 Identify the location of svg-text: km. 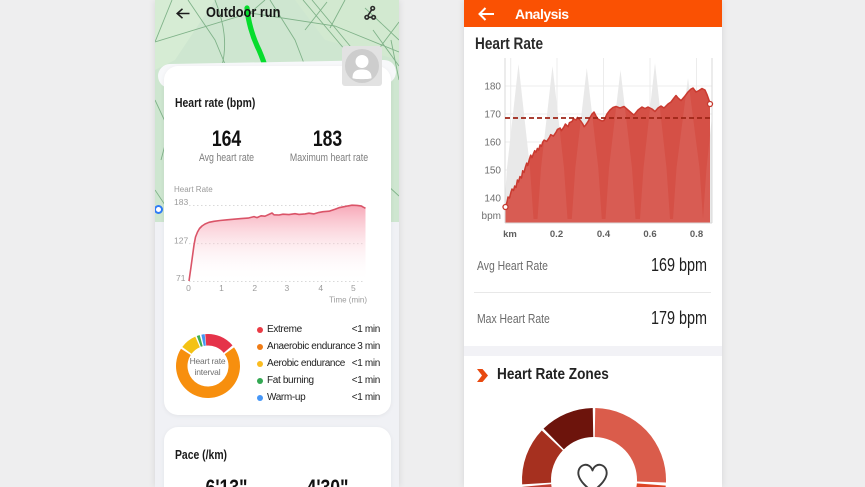
(510, 234).